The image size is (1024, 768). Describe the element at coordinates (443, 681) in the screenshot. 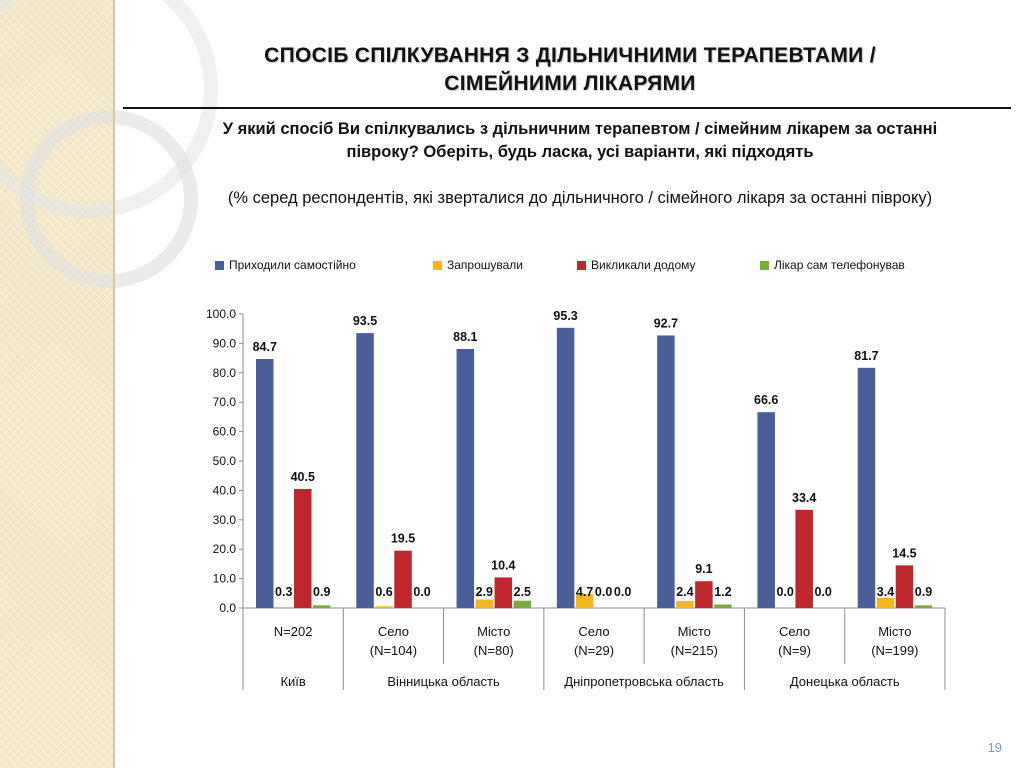

I see `group-label: Вінницька область` at that location.